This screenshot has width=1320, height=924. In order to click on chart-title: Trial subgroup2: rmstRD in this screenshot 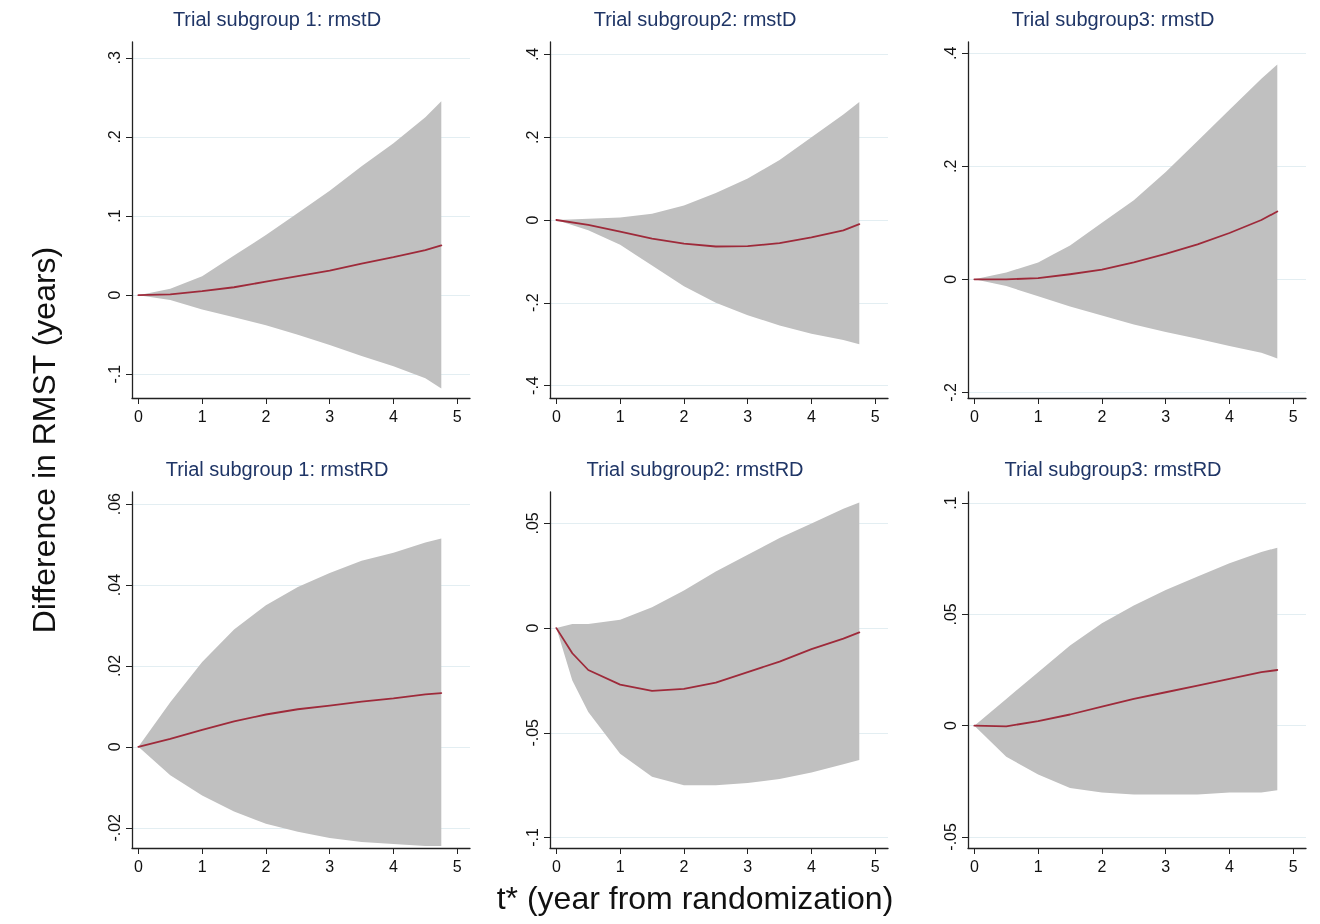, I will do `click(695, 469)`.